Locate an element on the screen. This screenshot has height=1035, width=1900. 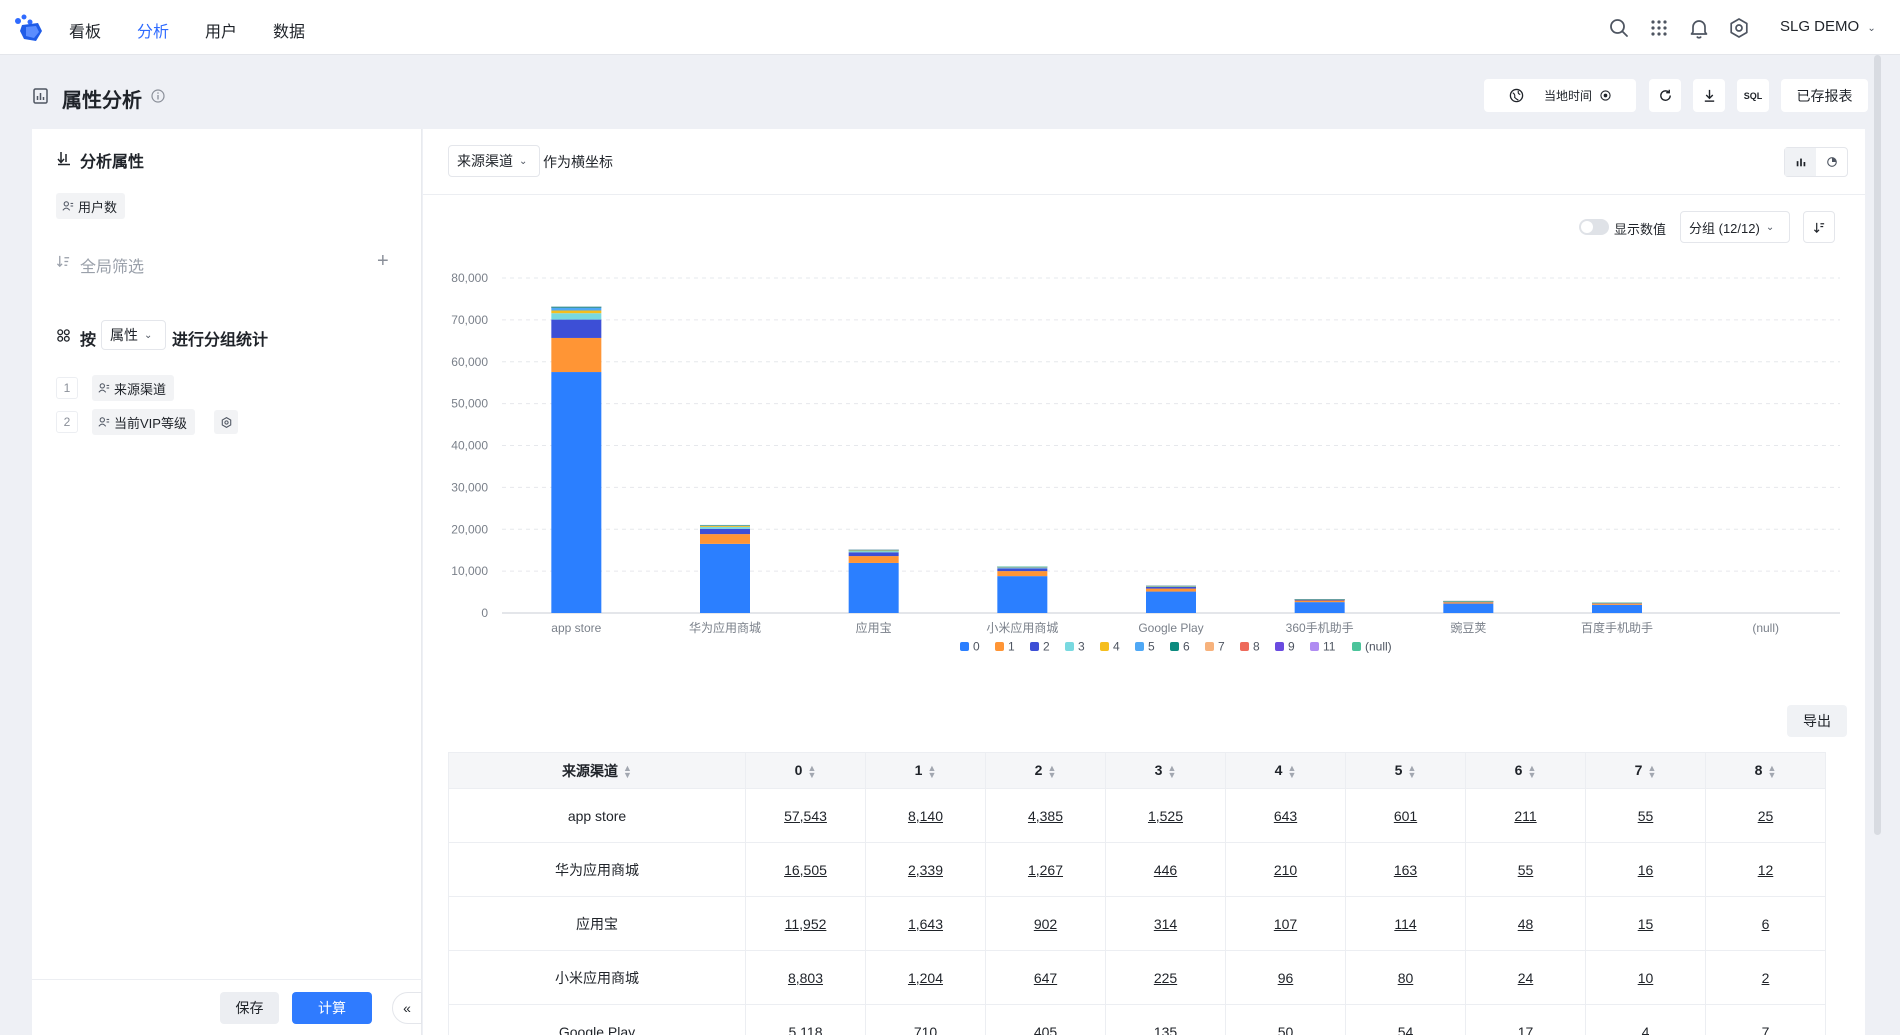
table-cell-value: 17 is located at coordinates (1525, 1019).